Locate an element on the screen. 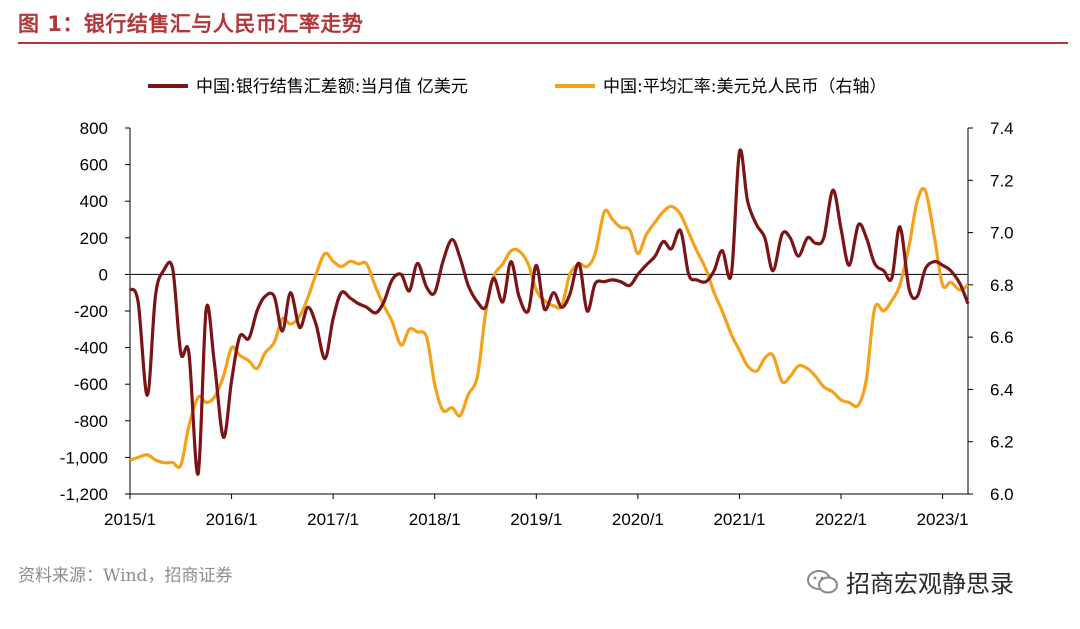 The image size is (1080, 629). title-rule is located at coordinates (543, 43).